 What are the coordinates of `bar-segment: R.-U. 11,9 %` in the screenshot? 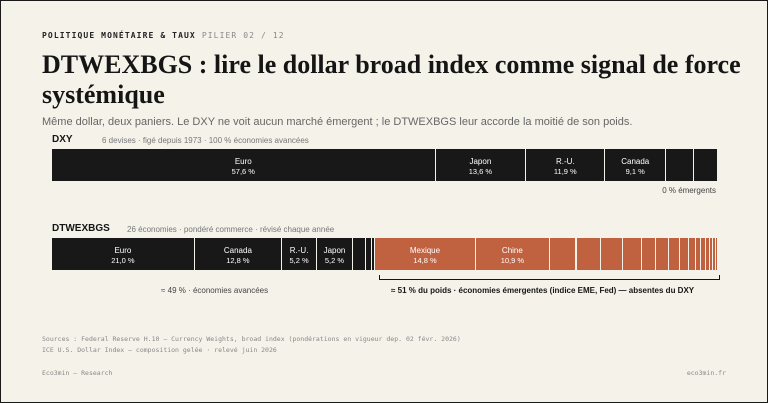 It's located at (566, 165).